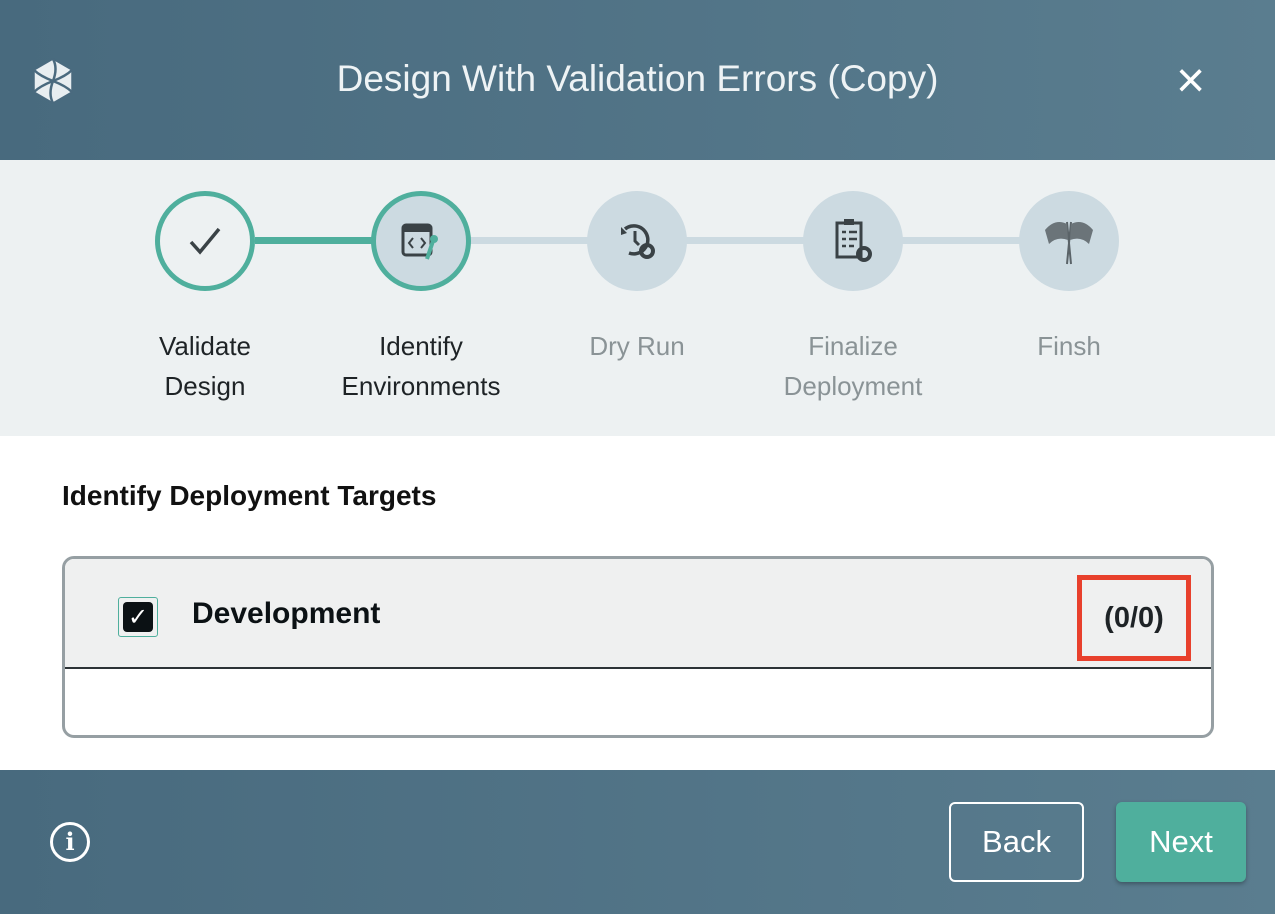  I want to click on step-label-dry-run: Dry Run, so click(637, 346).